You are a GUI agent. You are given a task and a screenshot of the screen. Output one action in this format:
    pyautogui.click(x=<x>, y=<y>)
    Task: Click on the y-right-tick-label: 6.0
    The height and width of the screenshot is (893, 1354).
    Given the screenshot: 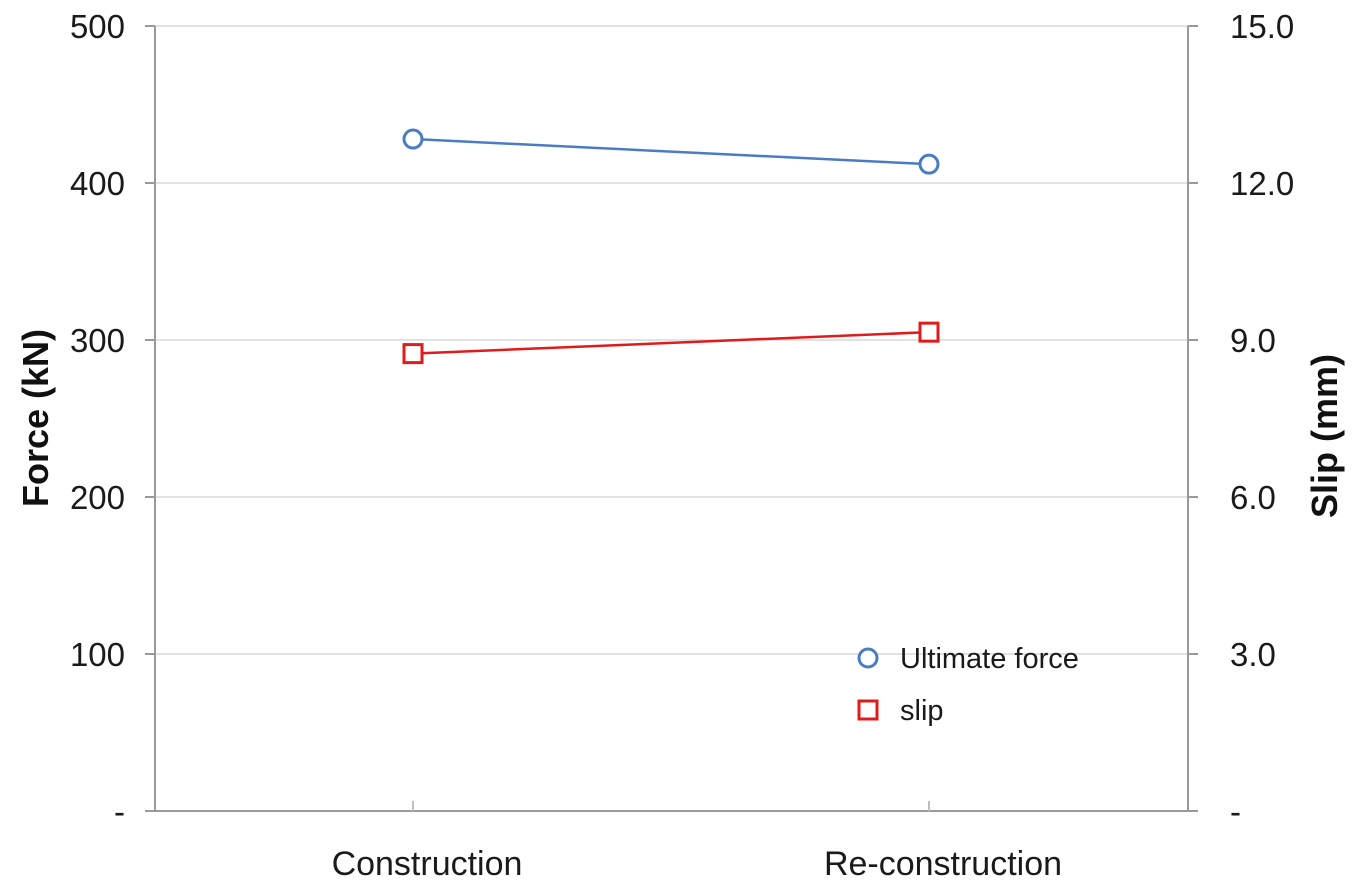 What is the action you would take?
    pyautogui.click(x=1253, y=497)
    